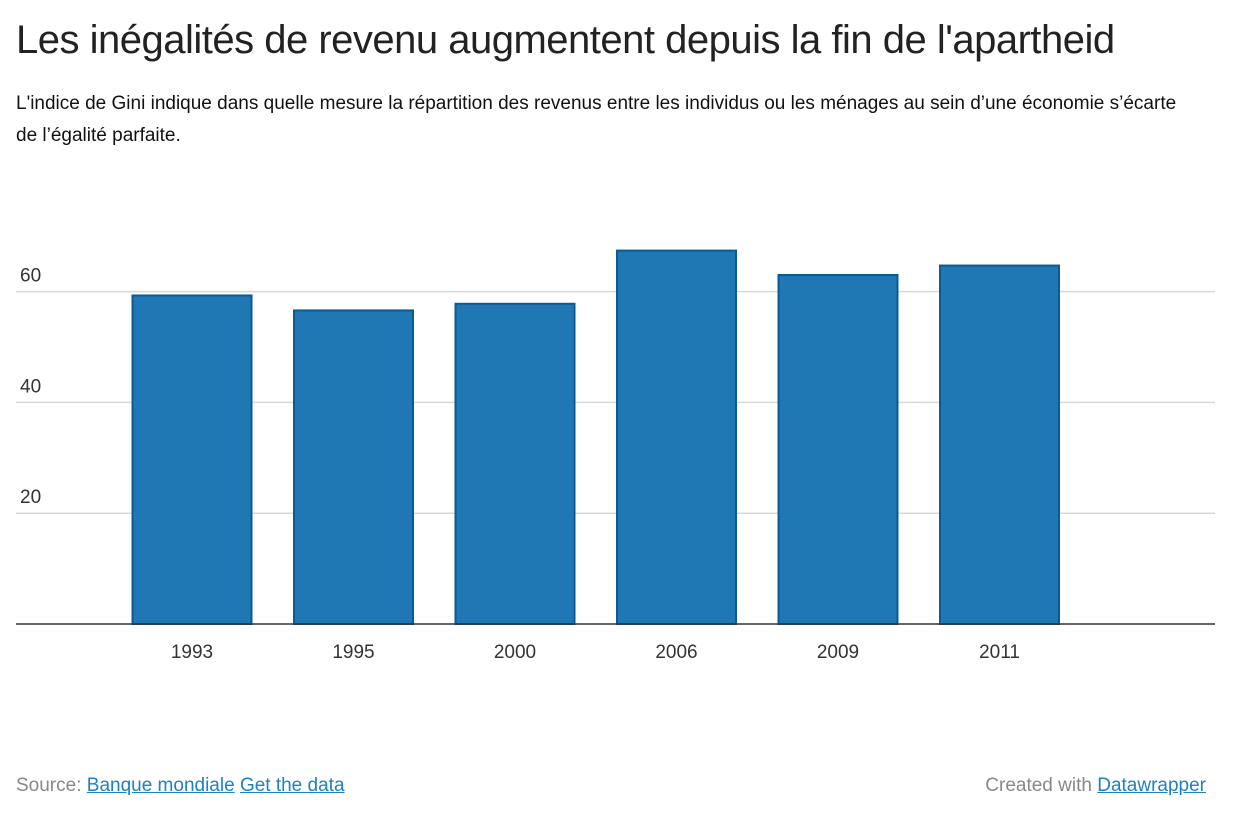 Image resolution: width=1236 pixels, height=826 pixels. Describe the element at coordinates (838, 449) in the screenshot. I see `bar-2009` at that location.